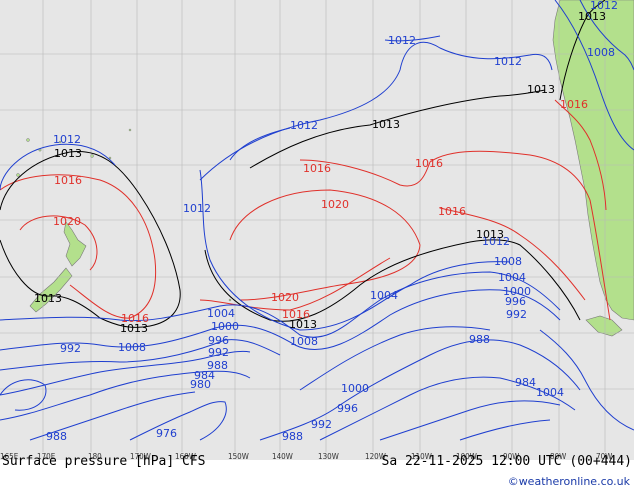  I want to click on lon-label: 180, so click(95, 456).